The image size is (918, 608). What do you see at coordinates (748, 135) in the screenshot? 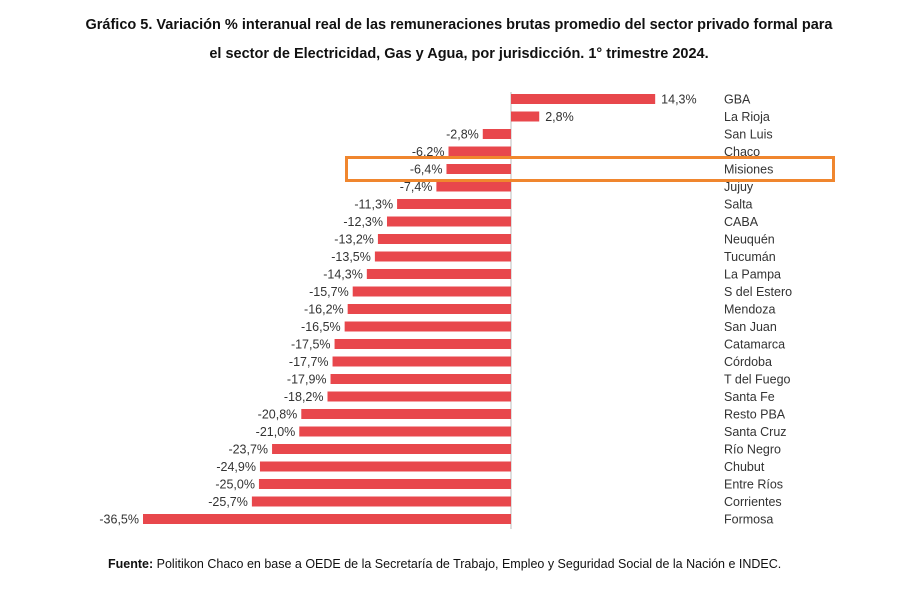
I see `category-label: San Luis` at bounding box center [748, 135].